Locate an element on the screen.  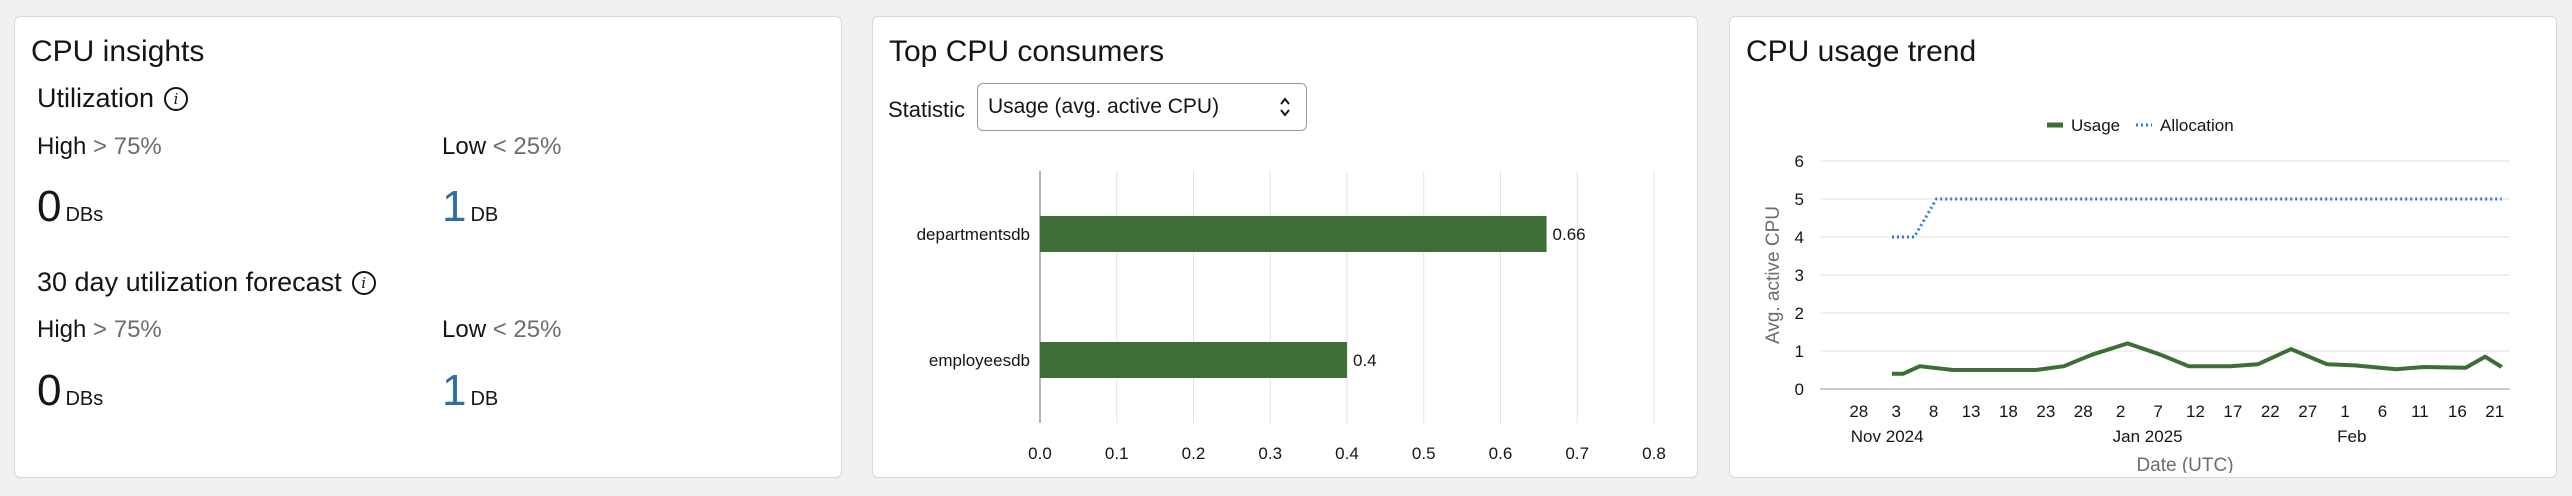
cpu-insights-title: CPU insights is located at coordinates (118, 51).